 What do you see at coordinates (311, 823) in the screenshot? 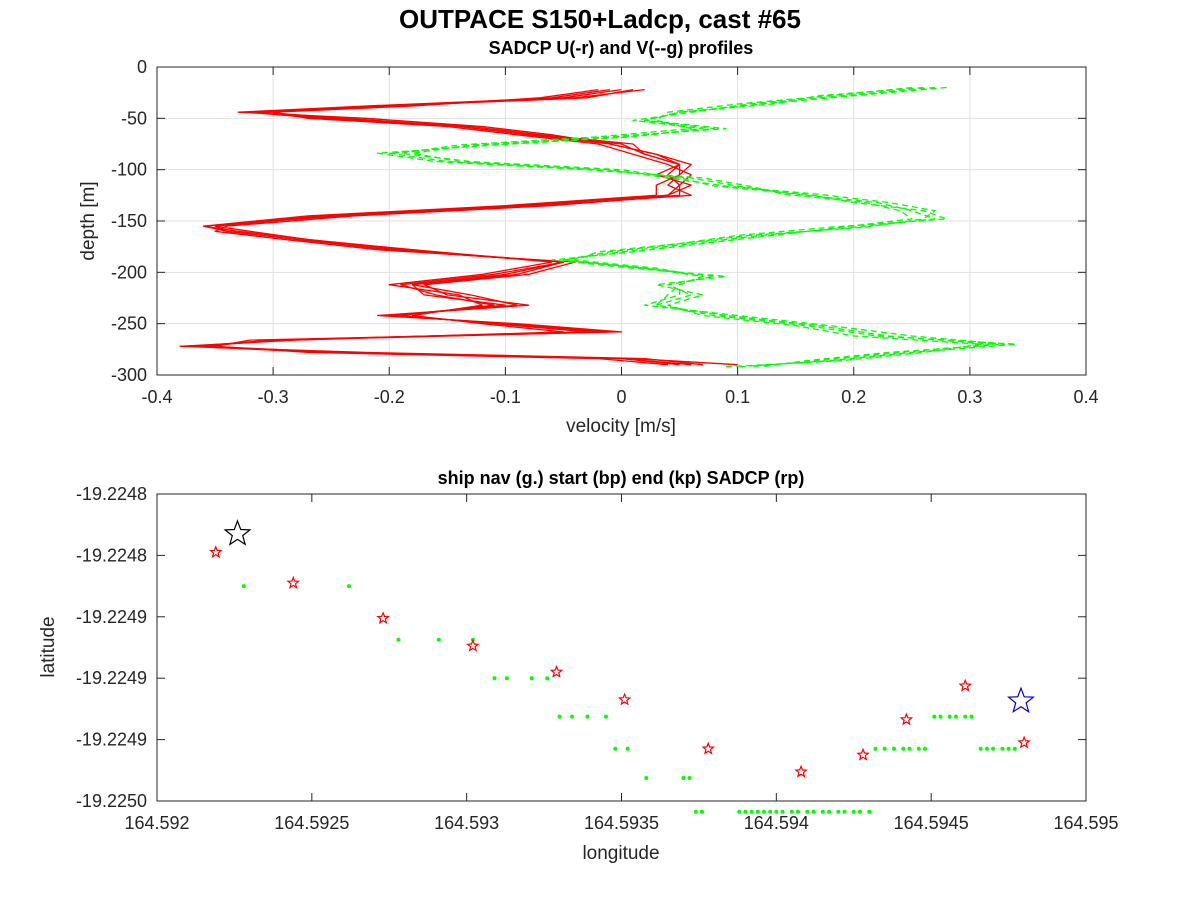
I see `nav-x-tick-label: 164.5925` at bounding box center [311, 823].